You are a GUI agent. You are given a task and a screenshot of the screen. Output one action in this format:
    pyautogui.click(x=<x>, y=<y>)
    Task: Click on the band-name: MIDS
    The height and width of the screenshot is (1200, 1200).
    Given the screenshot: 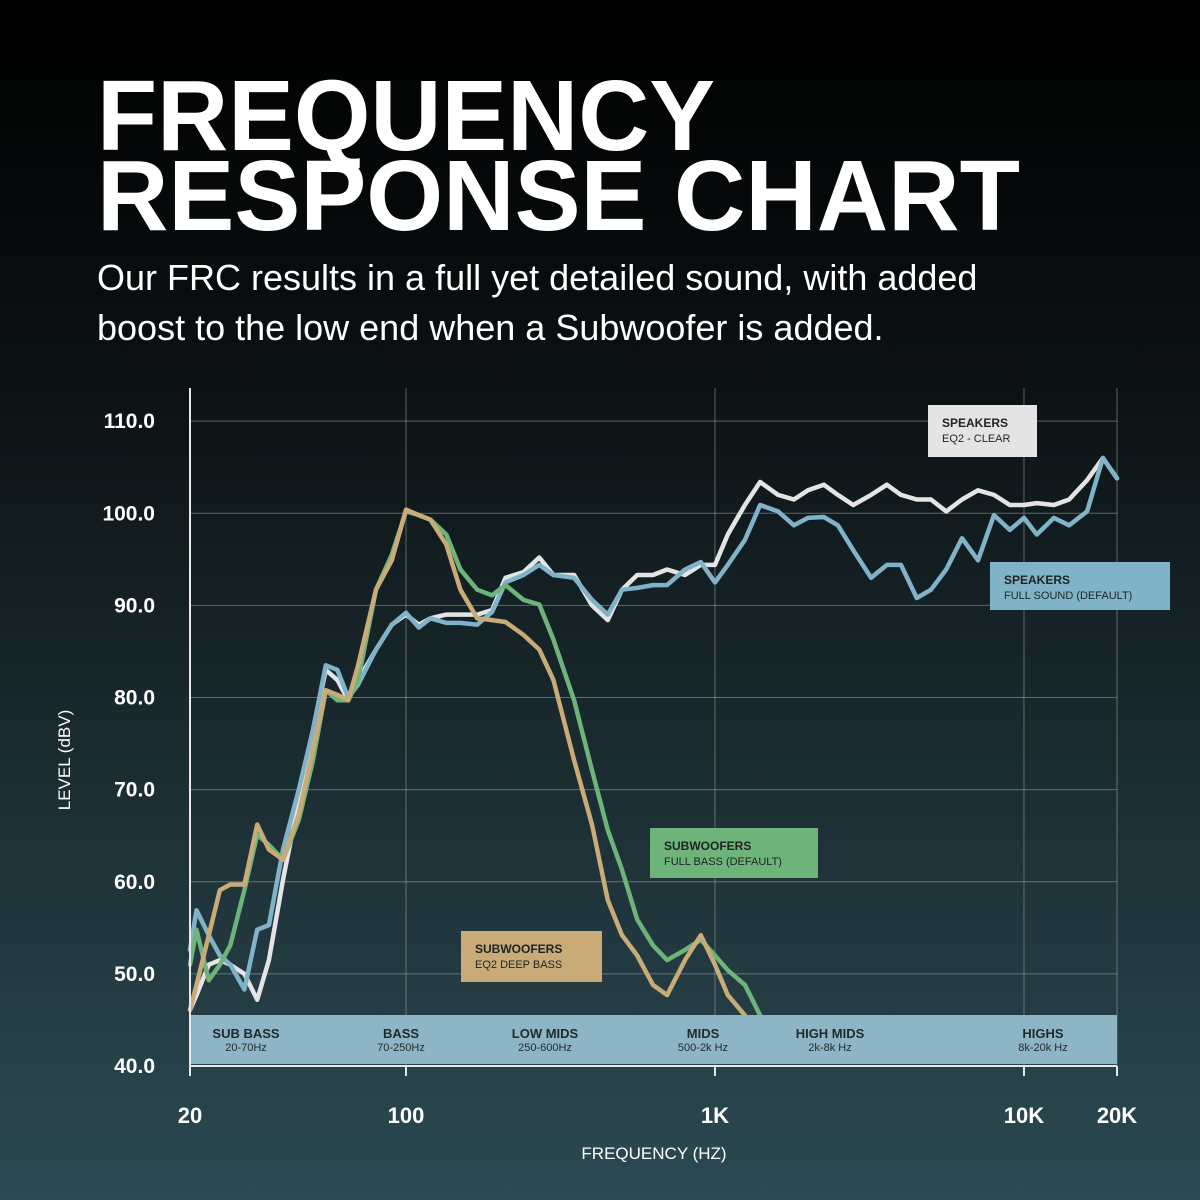 What is the action you would take?
    pyautogui.click(x=703, y=1033)
    